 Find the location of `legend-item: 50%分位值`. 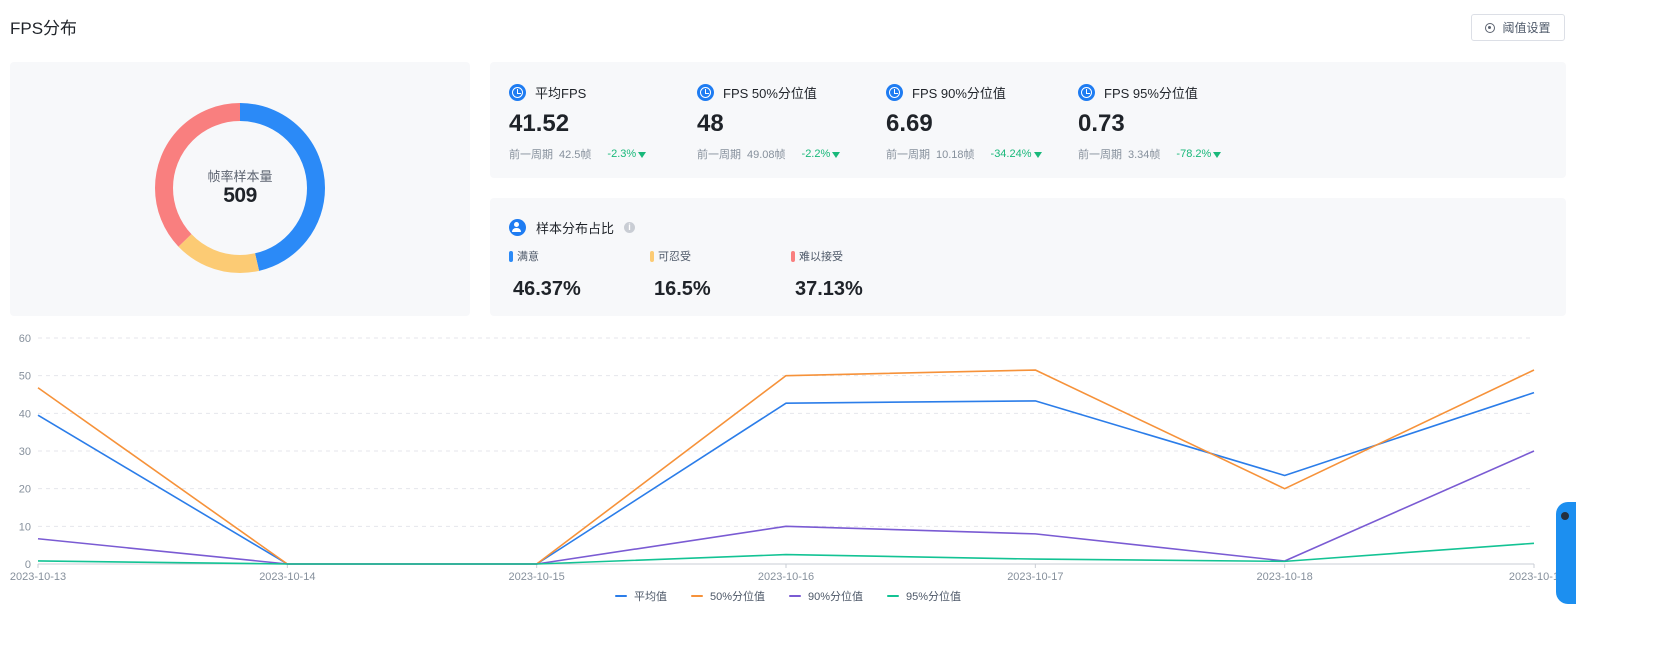

legend-item: 50%分位值 is located at coordinates (727, 596).